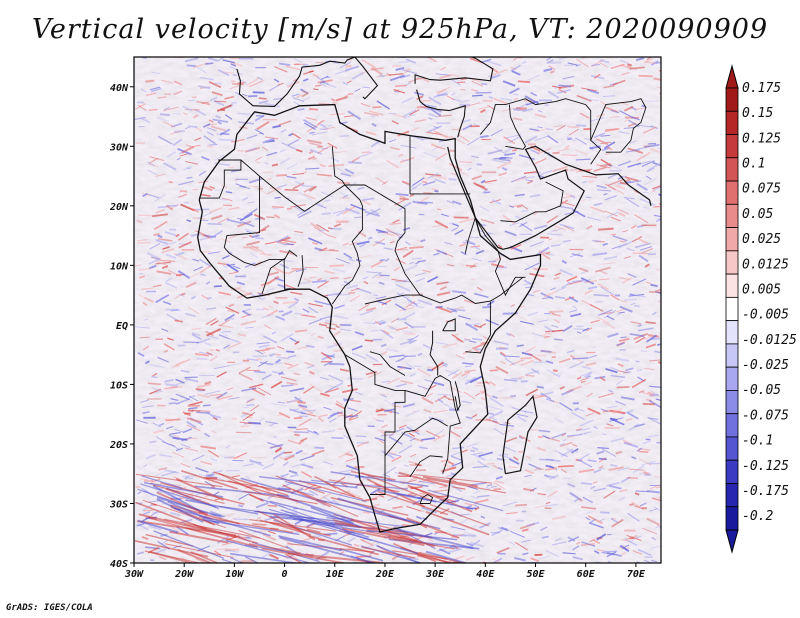  Describe the element at coordinates (757, 441) in the screenshot. I see `colorbar-label: -0.1` at that location.